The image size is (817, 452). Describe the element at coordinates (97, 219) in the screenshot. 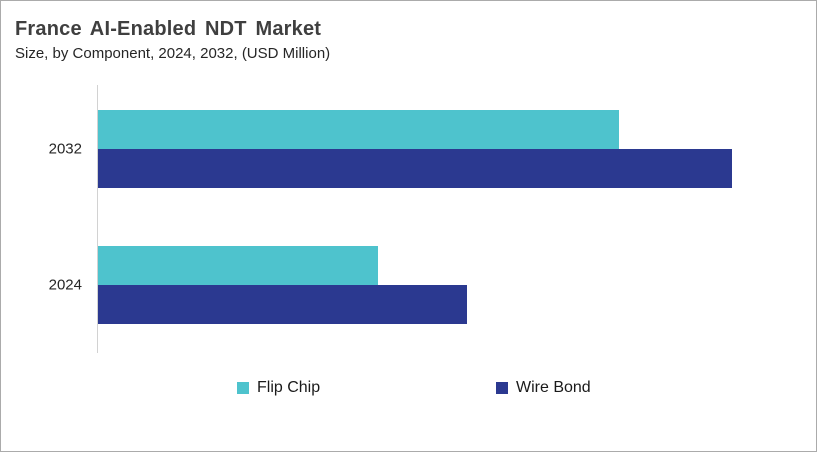

I see `category-axis-line` at that location.